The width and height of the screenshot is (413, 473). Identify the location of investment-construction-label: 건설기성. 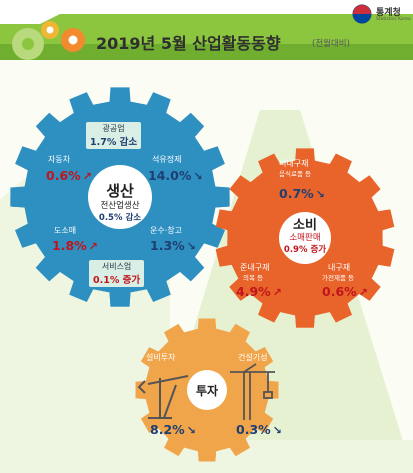
(253, 357).